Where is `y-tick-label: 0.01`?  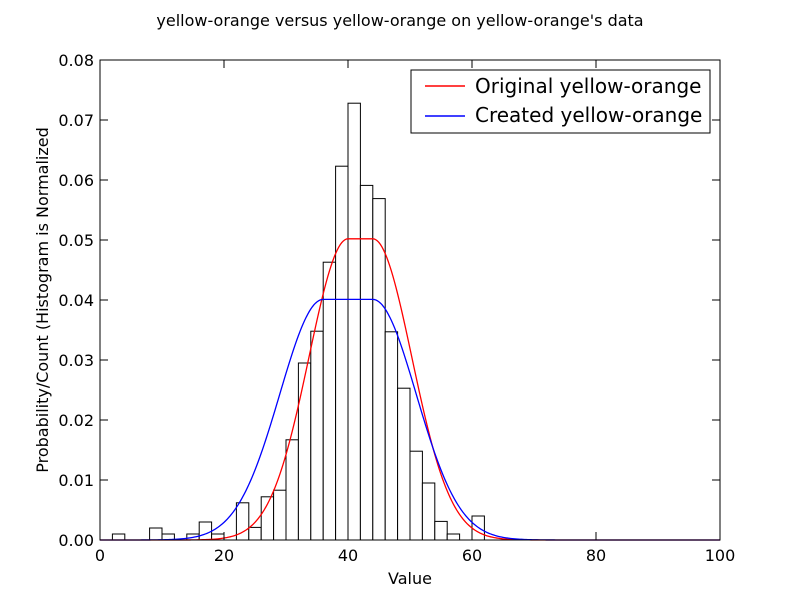
y-tick-label: 0.01 is located at coordinates (76, 480).